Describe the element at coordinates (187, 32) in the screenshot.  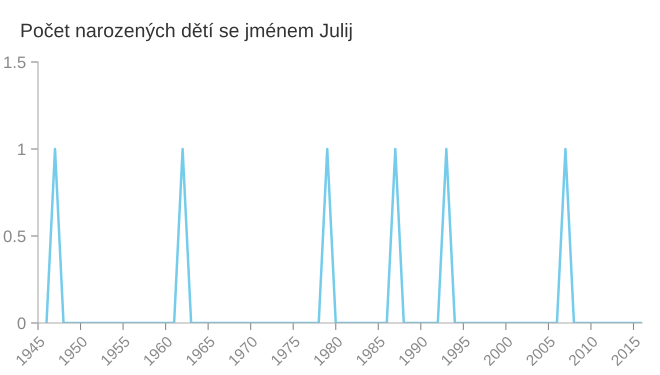
I see `chart-title: Počet narozených dětí se jménem Julij` at that location.